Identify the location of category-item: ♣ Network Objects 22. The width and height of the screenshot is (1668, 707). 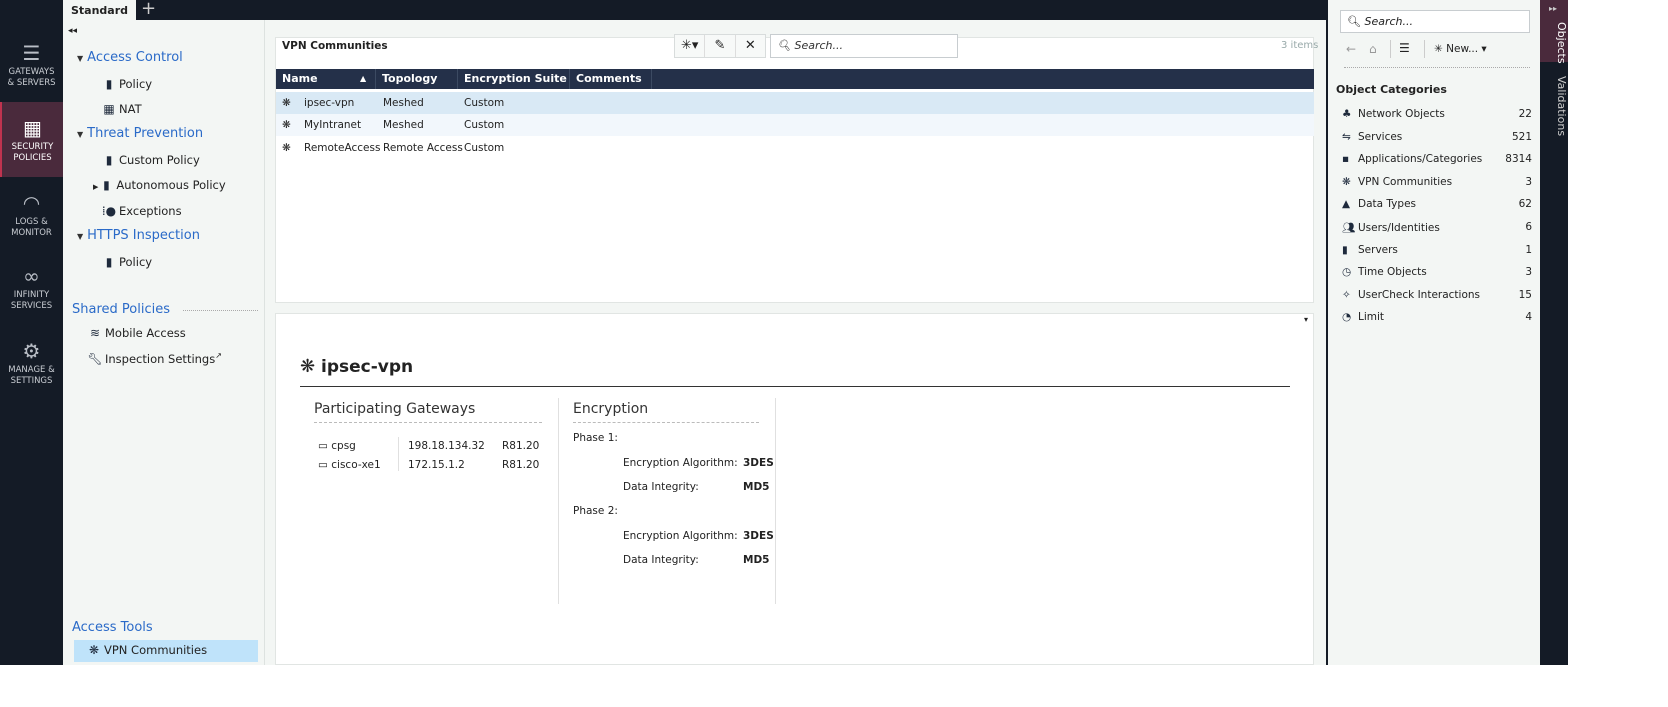
(1437, 114).